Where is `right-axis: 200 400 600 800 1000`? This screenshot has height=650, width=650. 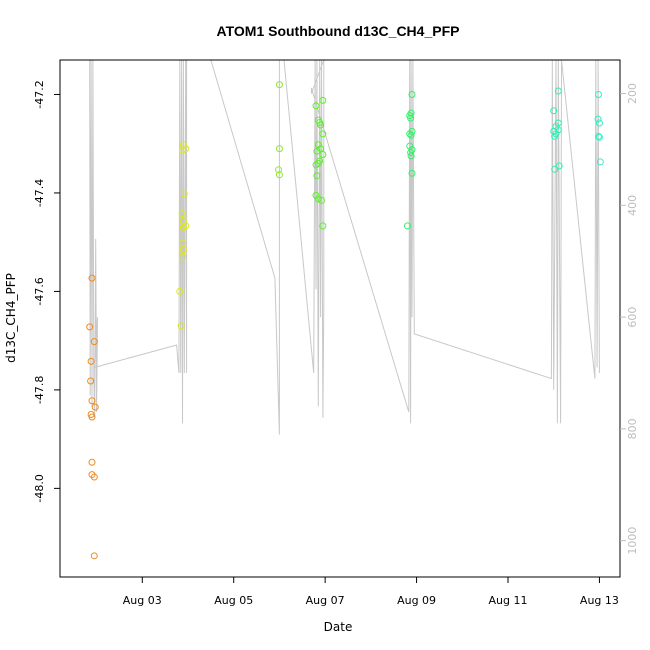 right-axis: 200 400 600 800 1000 is located at coordinates (629, 319).